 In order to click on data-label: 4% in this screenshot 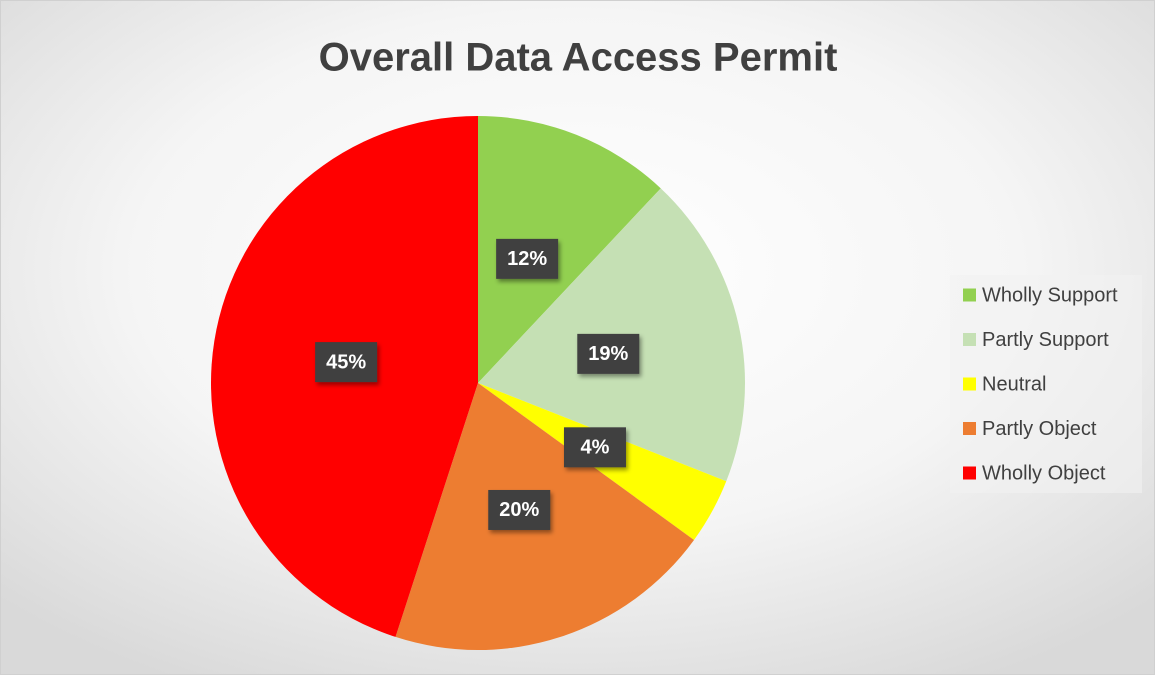, I will do `click(595, 448)`.